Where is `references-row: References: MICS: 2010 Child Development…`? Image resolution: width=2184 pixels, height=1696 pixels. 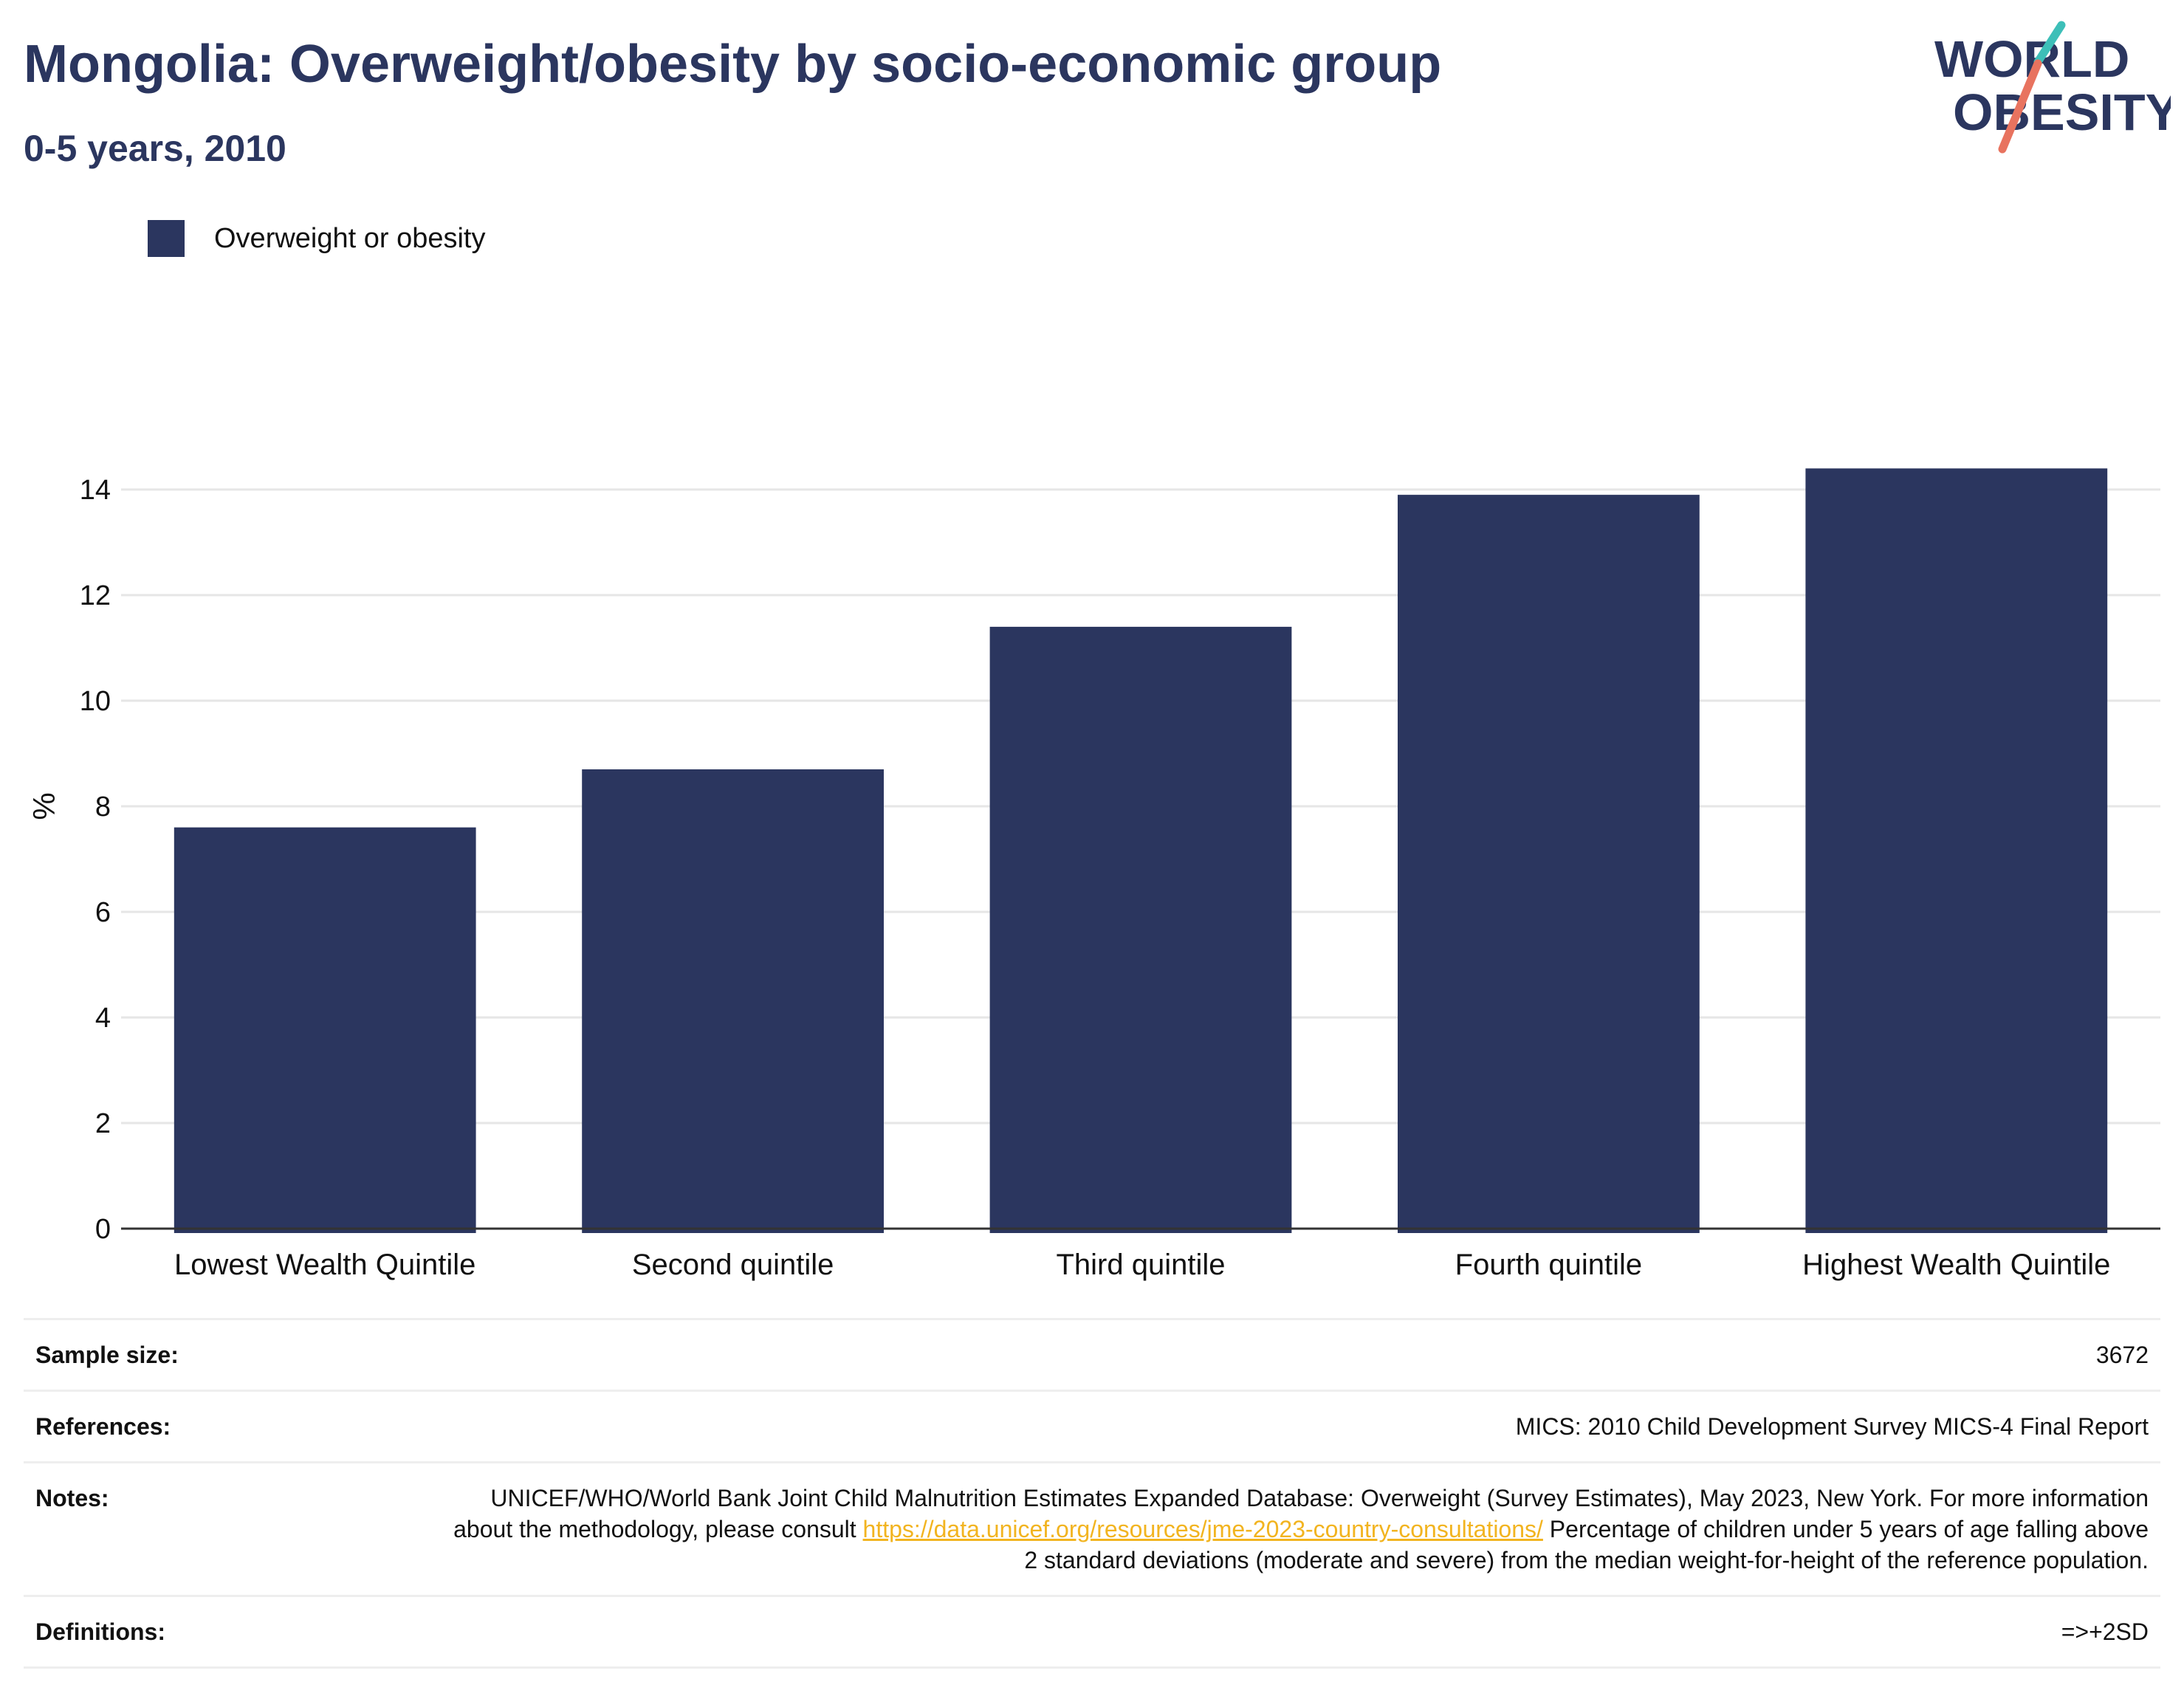 references-row: References: MICS: 2010 Child Development… is located at coordinates (1092, 1425).